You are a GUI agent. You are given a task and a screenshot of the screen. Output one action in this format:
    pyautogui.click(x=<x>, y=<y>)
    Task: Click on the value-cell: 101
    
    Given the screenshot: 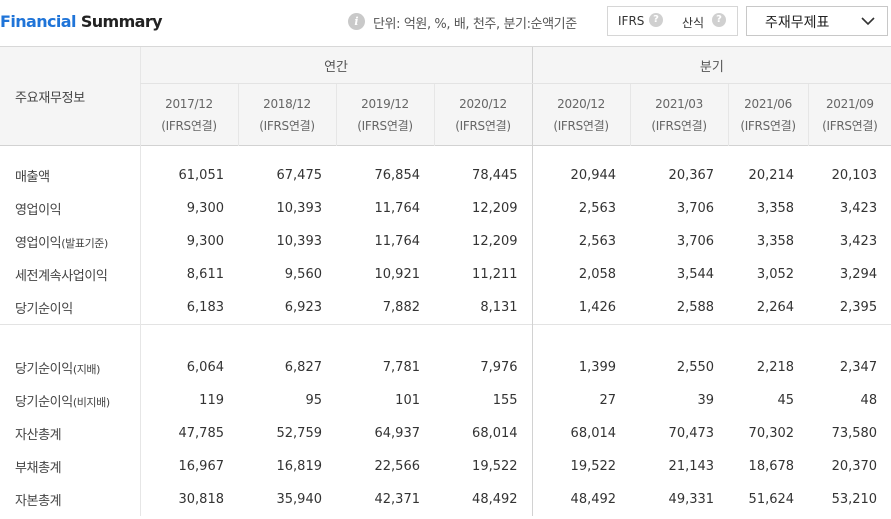 What is the action you would take?
    pyautogui.click(x=407, y=400)
    